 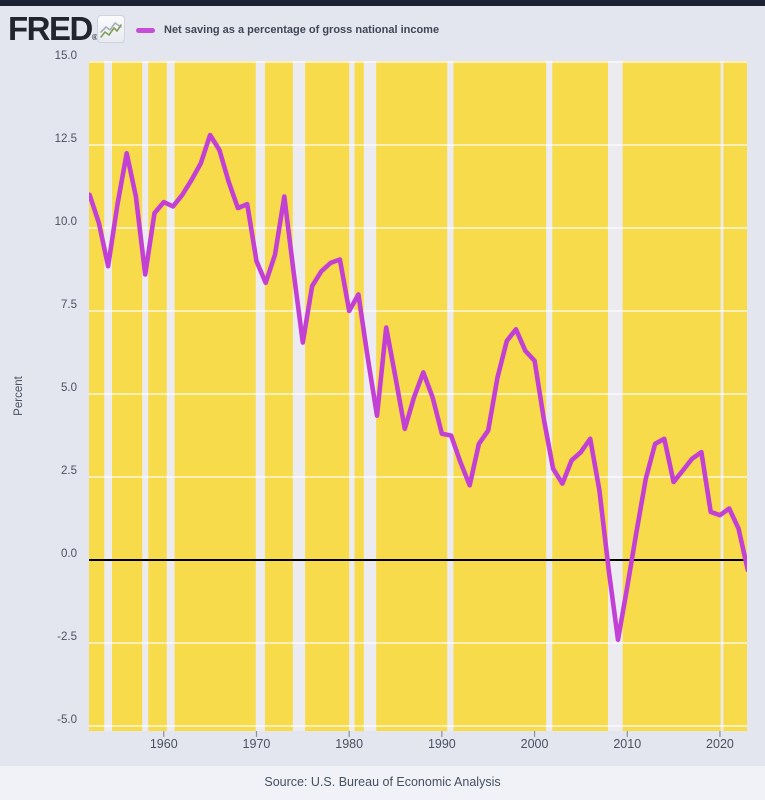 I want to click on y-tick-label: -2.5, so click(x=67, y=637).